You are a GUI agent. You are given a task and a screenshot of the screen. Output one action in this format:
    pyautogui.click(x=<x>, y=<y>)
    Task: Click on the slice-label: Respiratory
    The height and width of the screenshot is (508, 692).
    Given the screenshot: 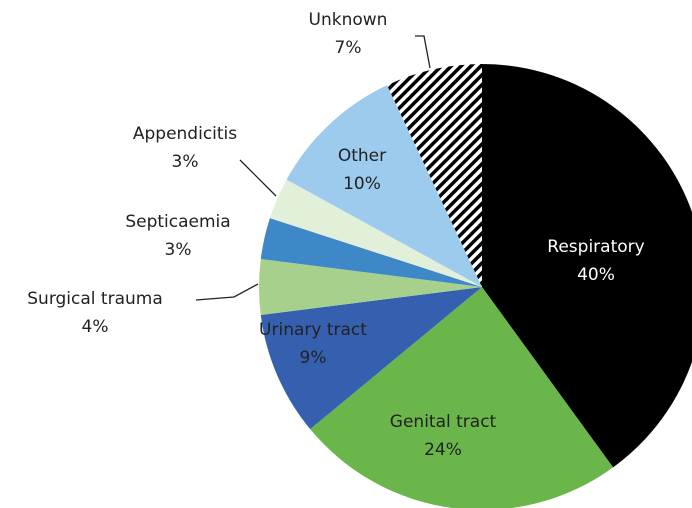 What is the action you would take?
    pyautogui.click(x=595, y=247)
    